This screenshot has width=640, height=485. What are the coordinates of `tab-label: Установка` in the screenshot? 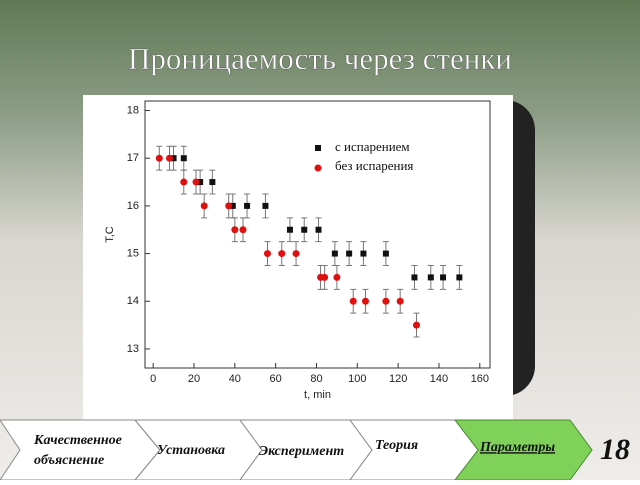 It's located at (191, 450).